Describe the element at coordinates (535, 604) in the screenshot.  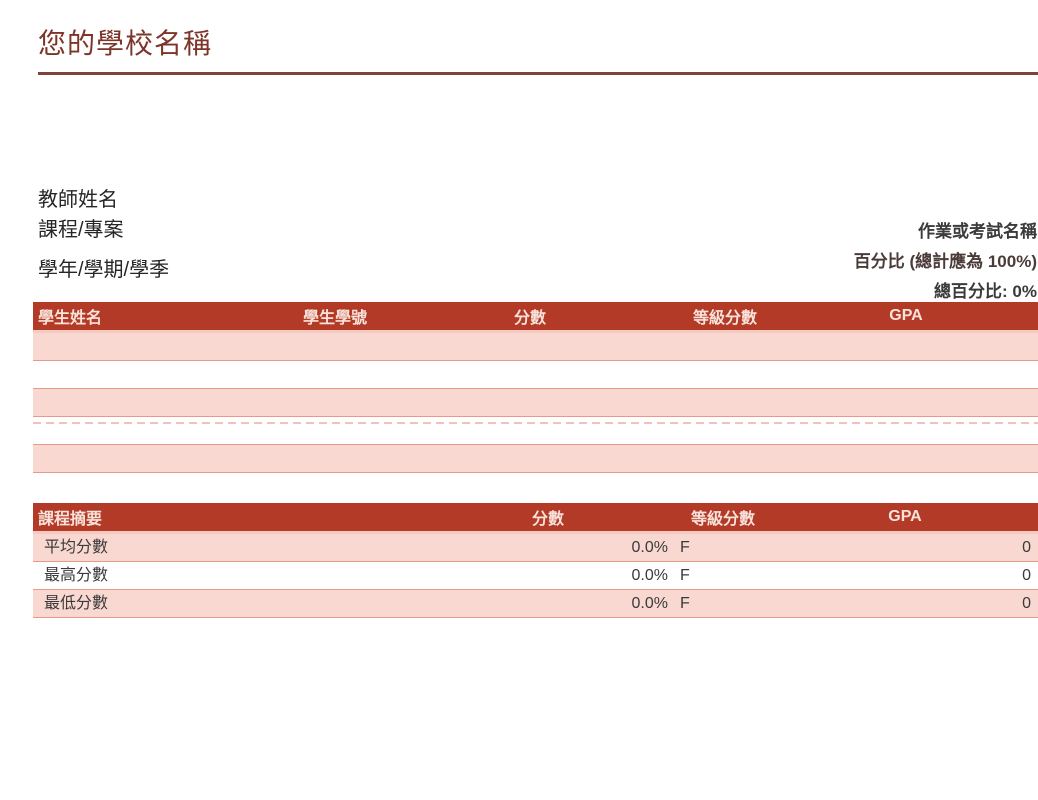
I see `summary-row-lowest: 最低分數 0.0% F 0` at that location.